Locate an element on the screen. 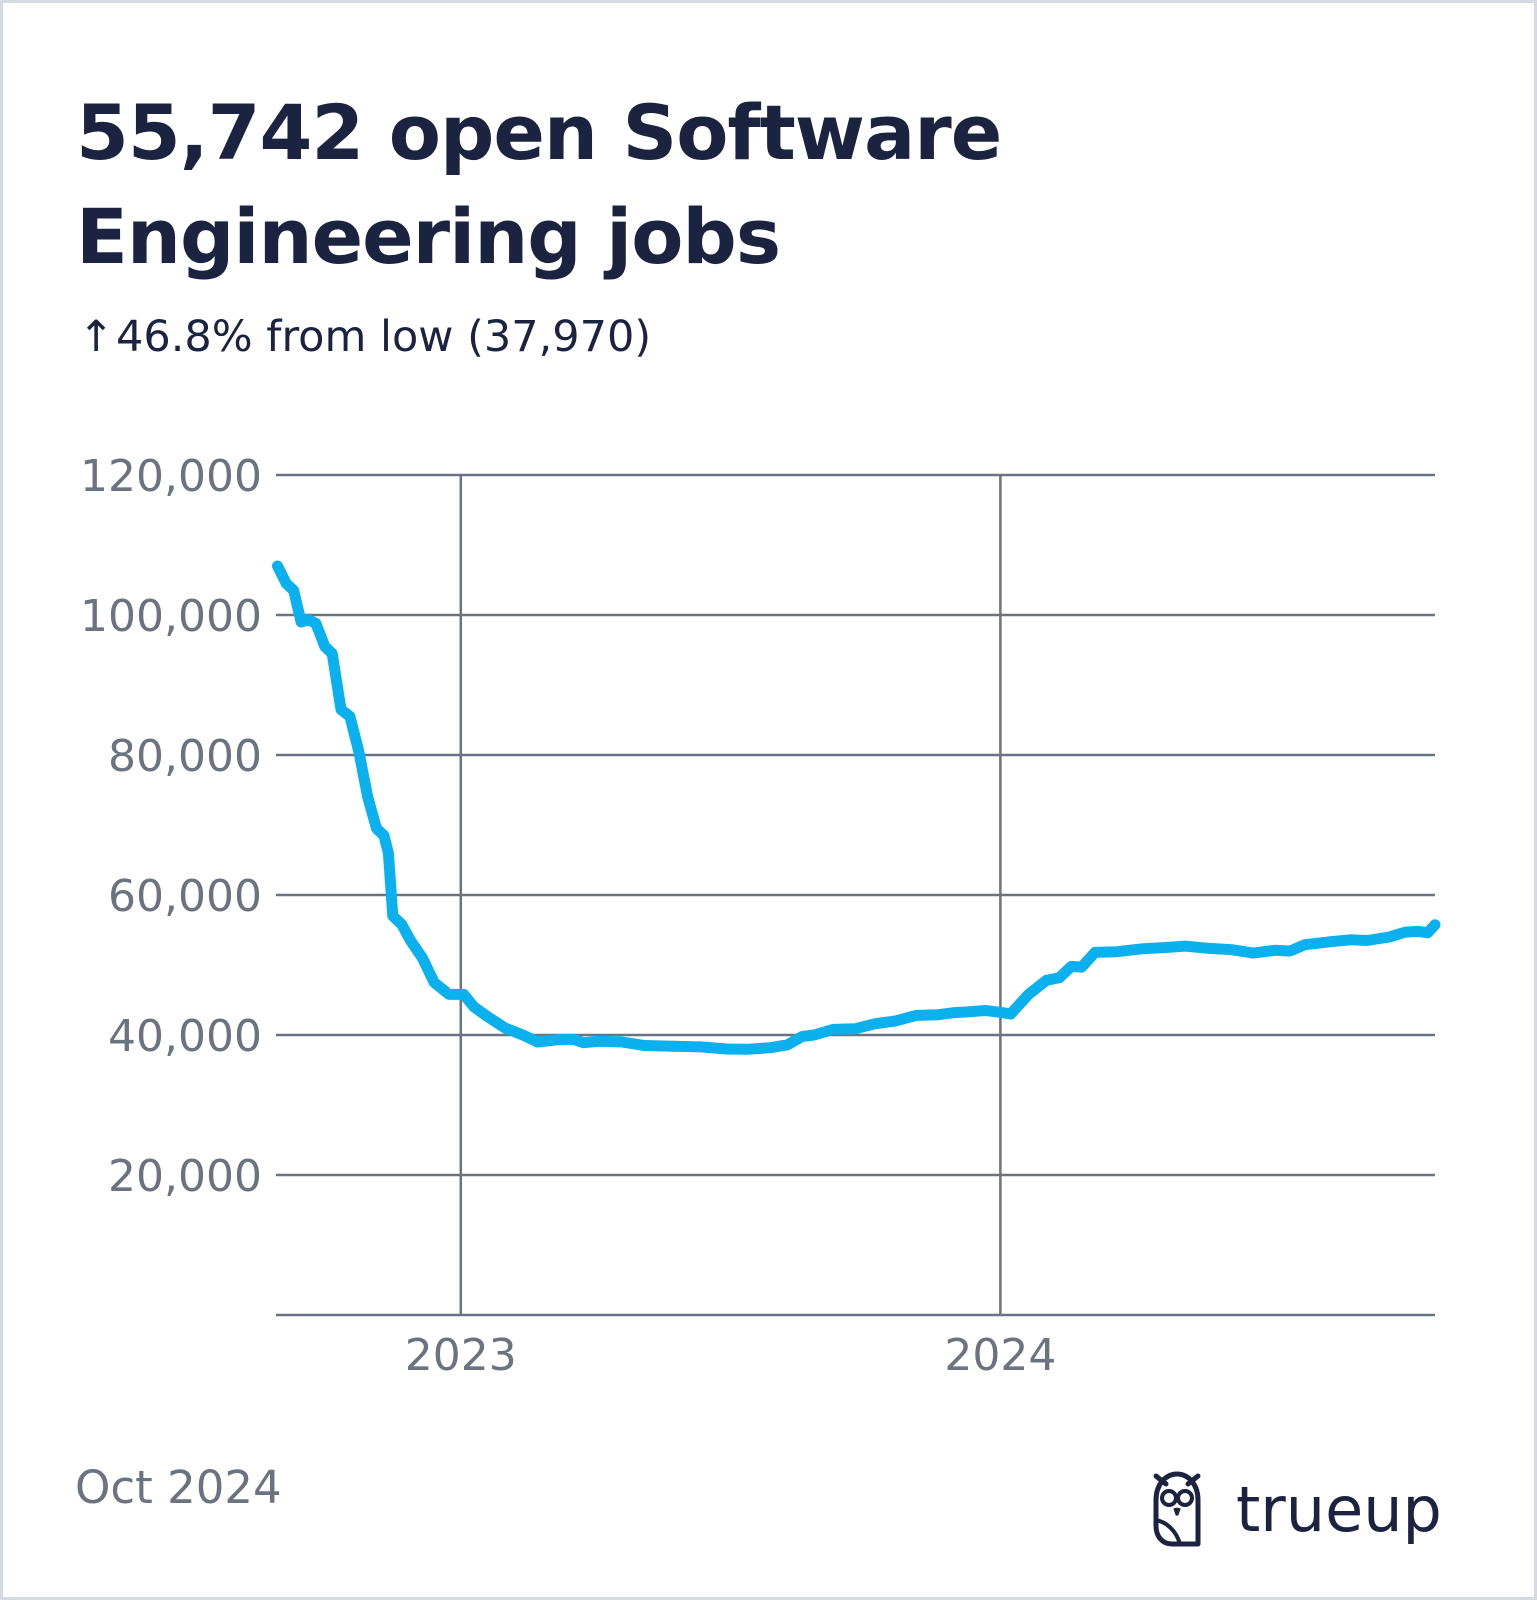  x-tick-label: 2024 is located at coordinates (1000, 1355).